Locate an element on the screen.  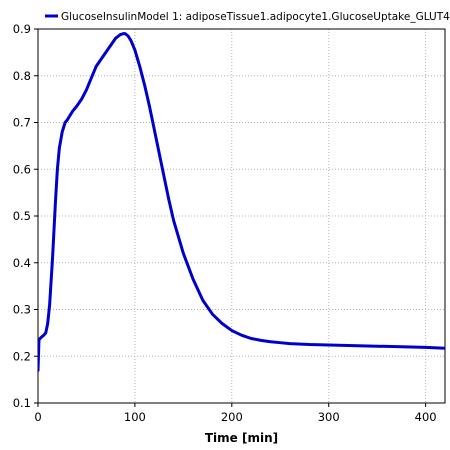
x-tick-label: 0 is located at coordinates (37, 417).